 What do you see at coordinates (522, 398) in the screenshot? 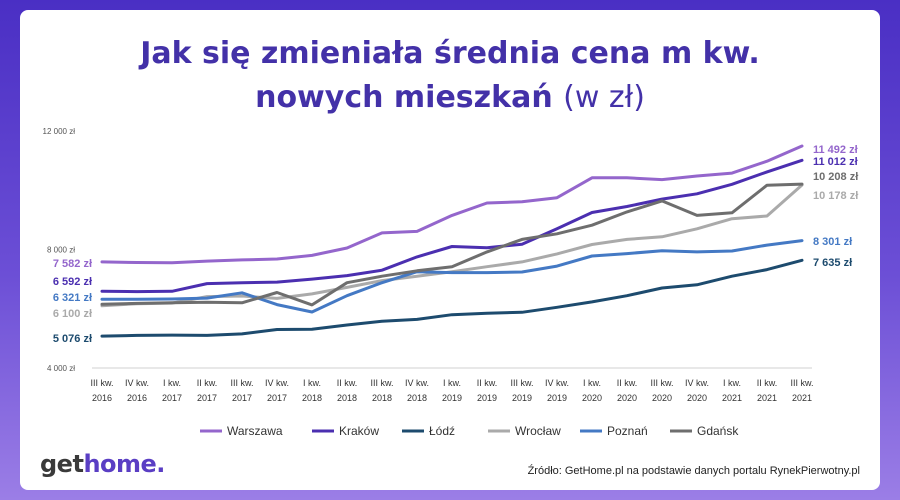
I see `x-tick-label-12-year: 2019` at bounding box center [522, 398].